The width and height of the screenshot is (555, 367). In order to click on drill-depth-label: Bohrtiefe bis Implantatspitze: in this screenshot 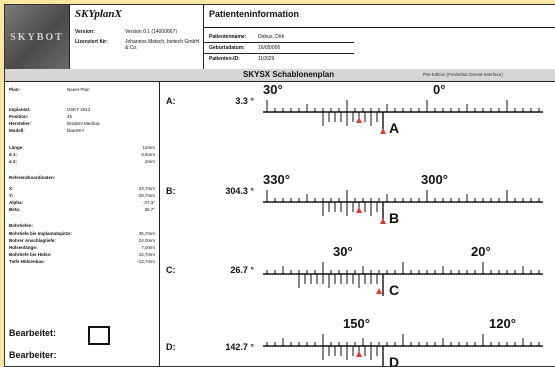, I will do `click(41, 233)`.